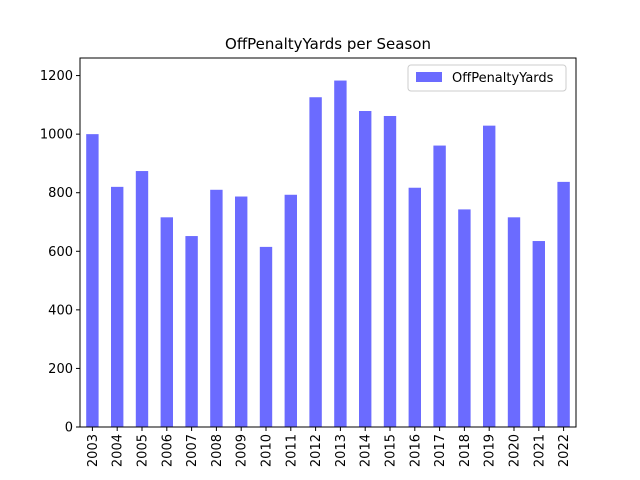 This screenshot has height=480, width=640. Describe the element at coordinates (564, 450) in the screenshot. I see `x-tick-label: 2022` at that location.